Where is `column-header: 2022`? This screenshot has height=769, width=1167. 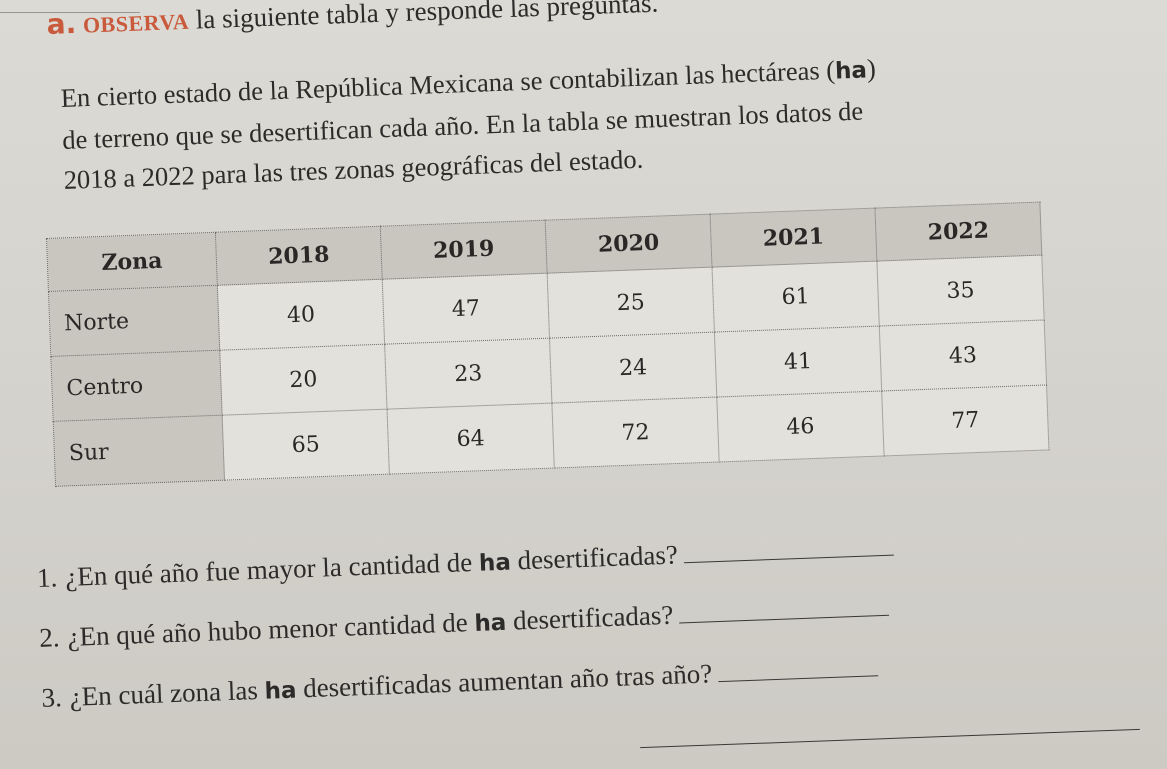
column-header: 2022 is located at coordinates (958, 232).